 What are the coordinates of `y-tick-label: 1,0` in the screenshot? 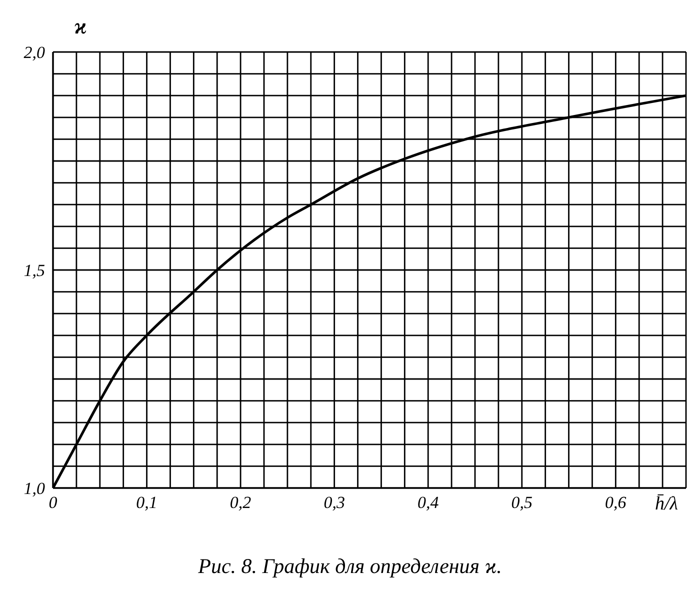 It's located at (35, 488).